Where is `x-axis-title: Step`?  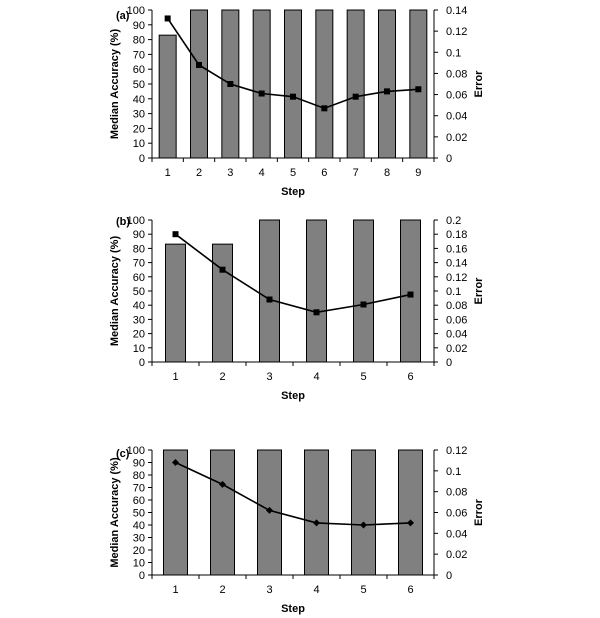 x-axis-title: Step is located at coordinates (293, 396).